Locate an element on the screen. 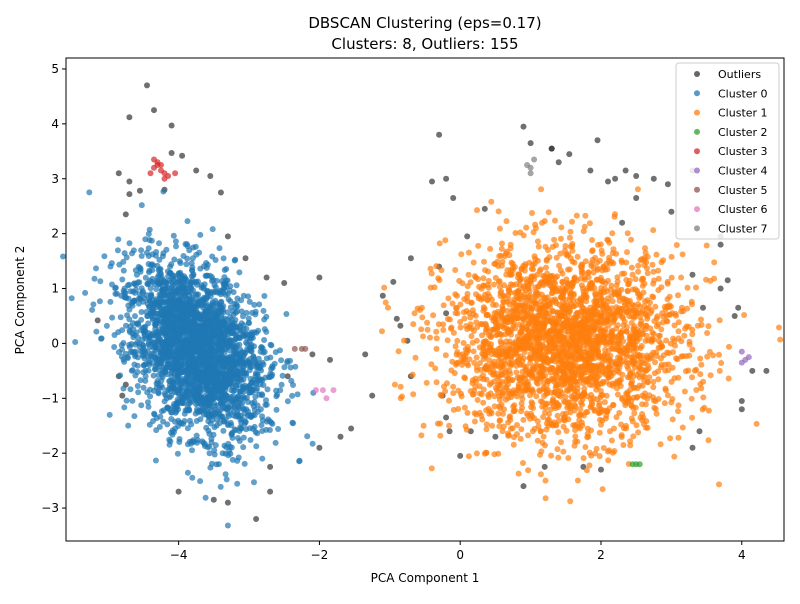 This screenshot has width=800, height=604. chart-title: DBSCAN Clustering (eps=0.17) is located at coordinates (424, 23).